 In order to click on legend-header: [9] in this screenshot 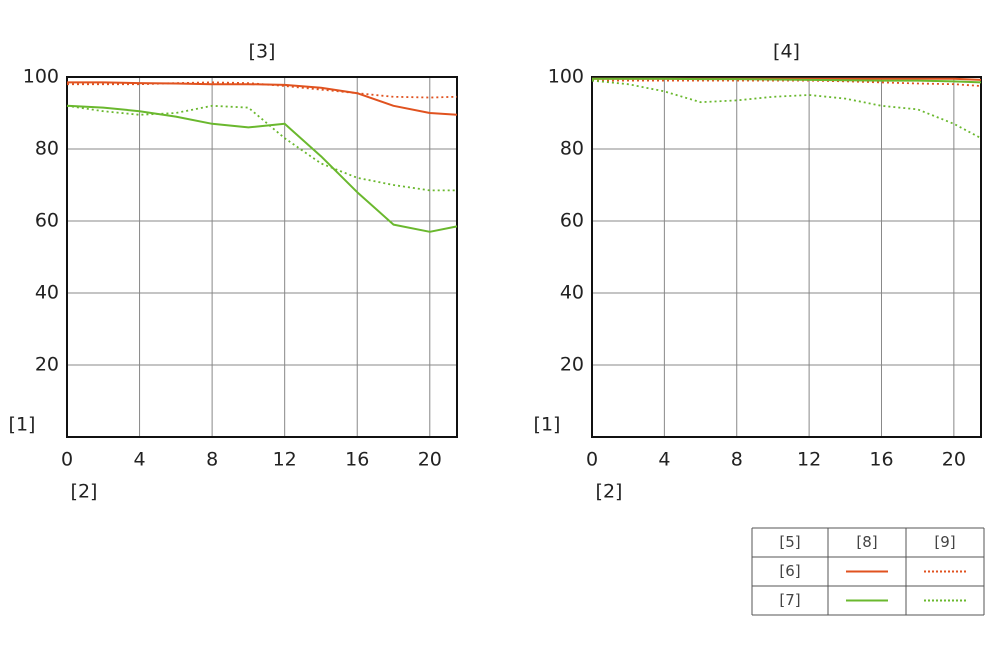, I will do `click(944, 542)`.